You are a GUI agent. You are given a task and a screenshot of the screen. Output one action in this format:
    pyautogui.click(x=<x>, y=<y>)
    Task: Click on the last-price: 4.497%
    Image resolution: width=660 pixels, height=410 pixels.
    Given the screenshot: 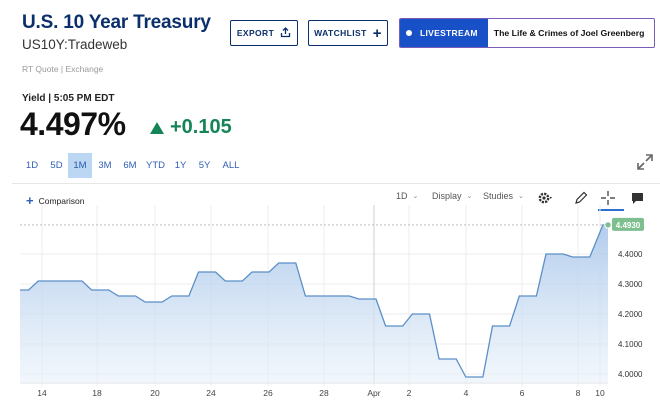 What is the action you would take?
    pyautogui.click(x=73, y=124)
    